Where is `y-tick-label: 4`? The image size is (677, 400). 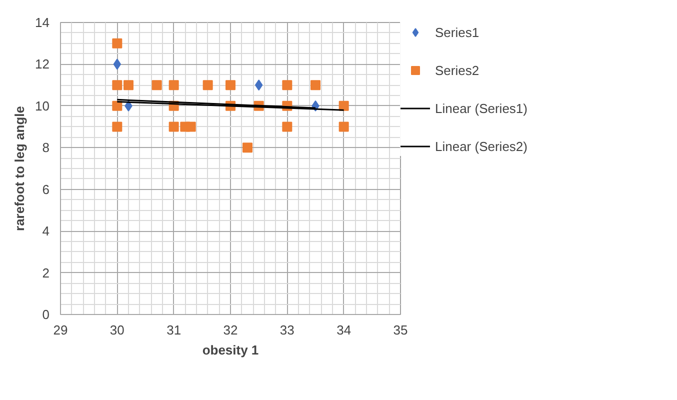 y-tick-label: 4 is located at coordinates (46, 231).